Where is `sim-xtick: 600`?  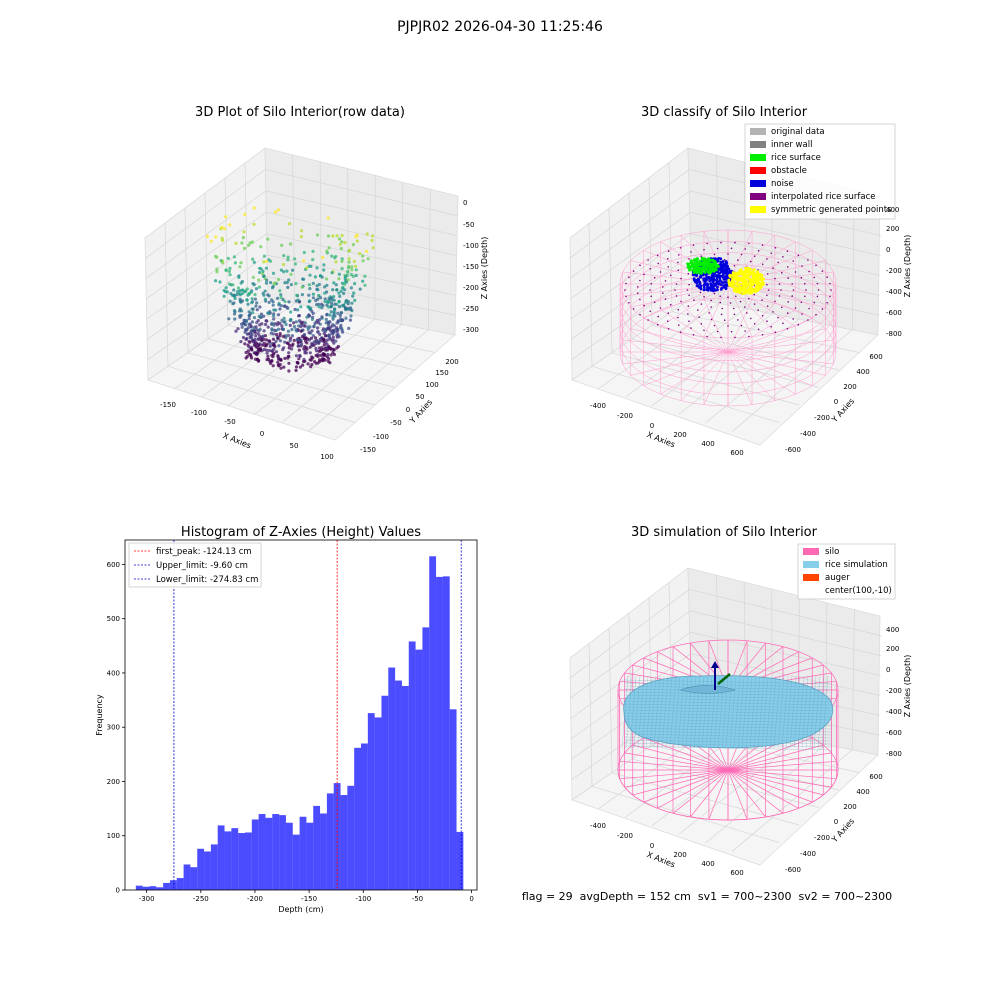 sim-xtick: 600 is located at coordinates (736, 873).